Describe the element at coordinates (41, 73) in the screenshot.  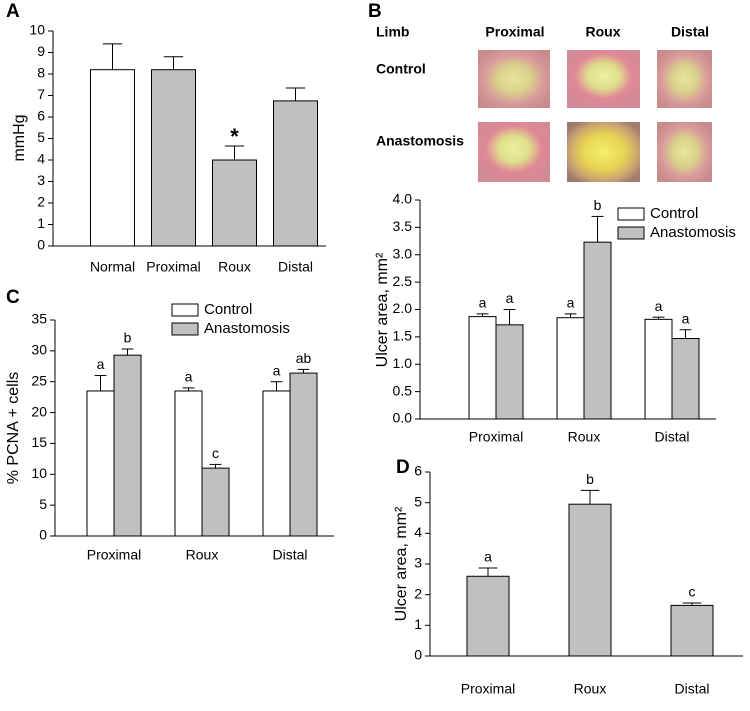
I see `y-tick-label: 8` at that location.